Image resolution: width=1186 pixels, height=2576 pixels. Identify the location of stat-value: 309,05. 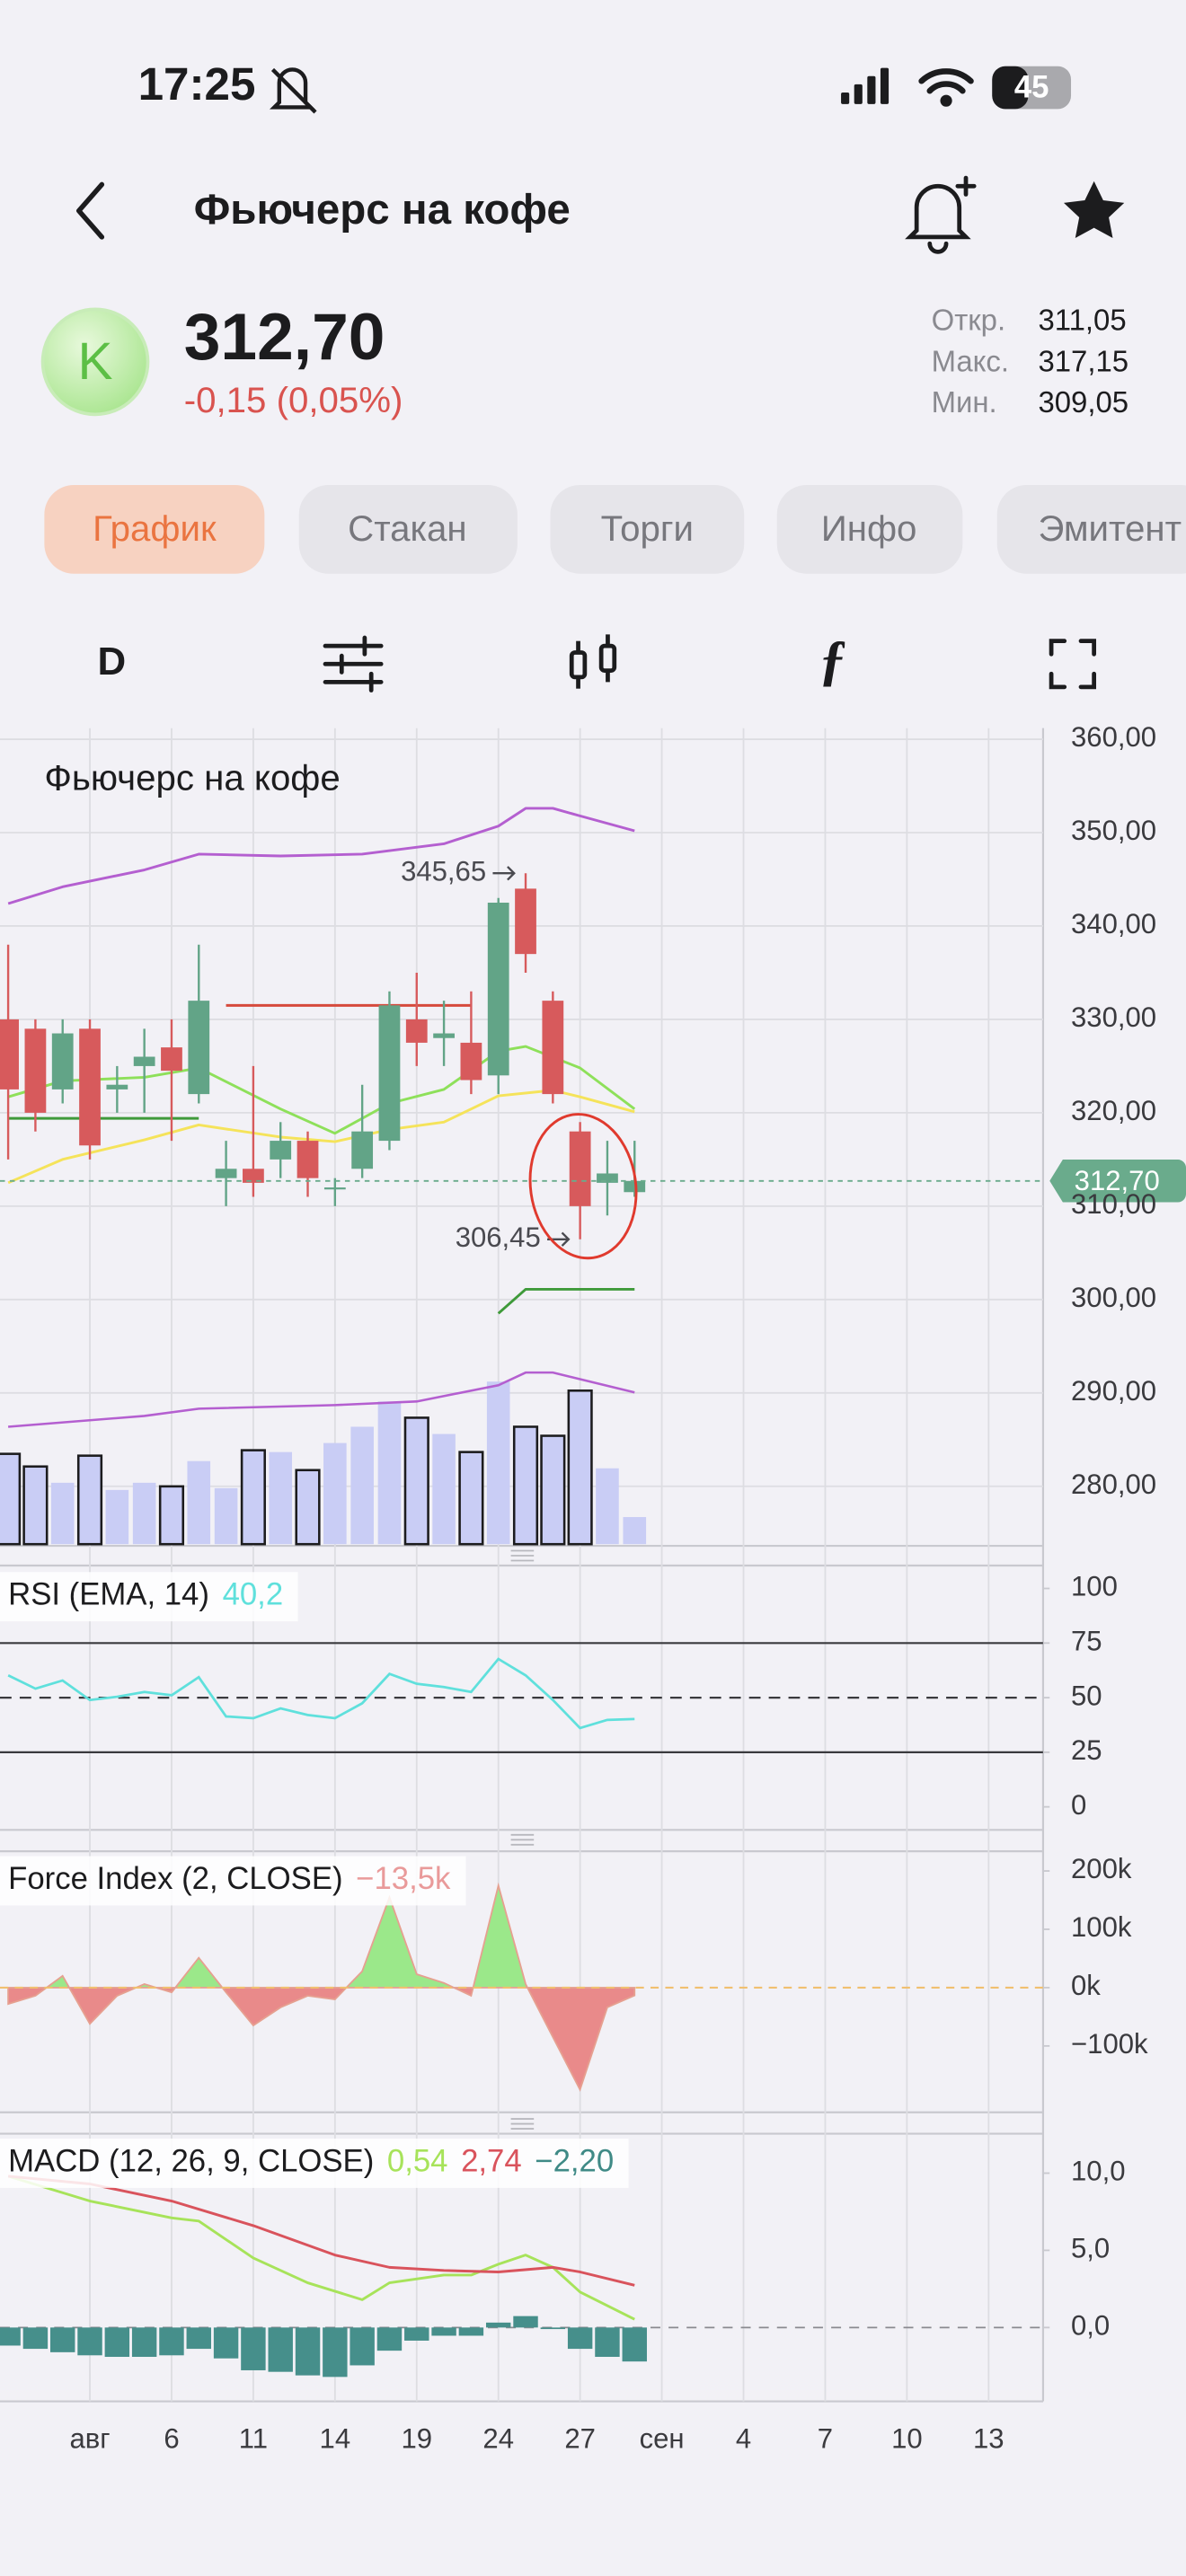
(1083, 402).